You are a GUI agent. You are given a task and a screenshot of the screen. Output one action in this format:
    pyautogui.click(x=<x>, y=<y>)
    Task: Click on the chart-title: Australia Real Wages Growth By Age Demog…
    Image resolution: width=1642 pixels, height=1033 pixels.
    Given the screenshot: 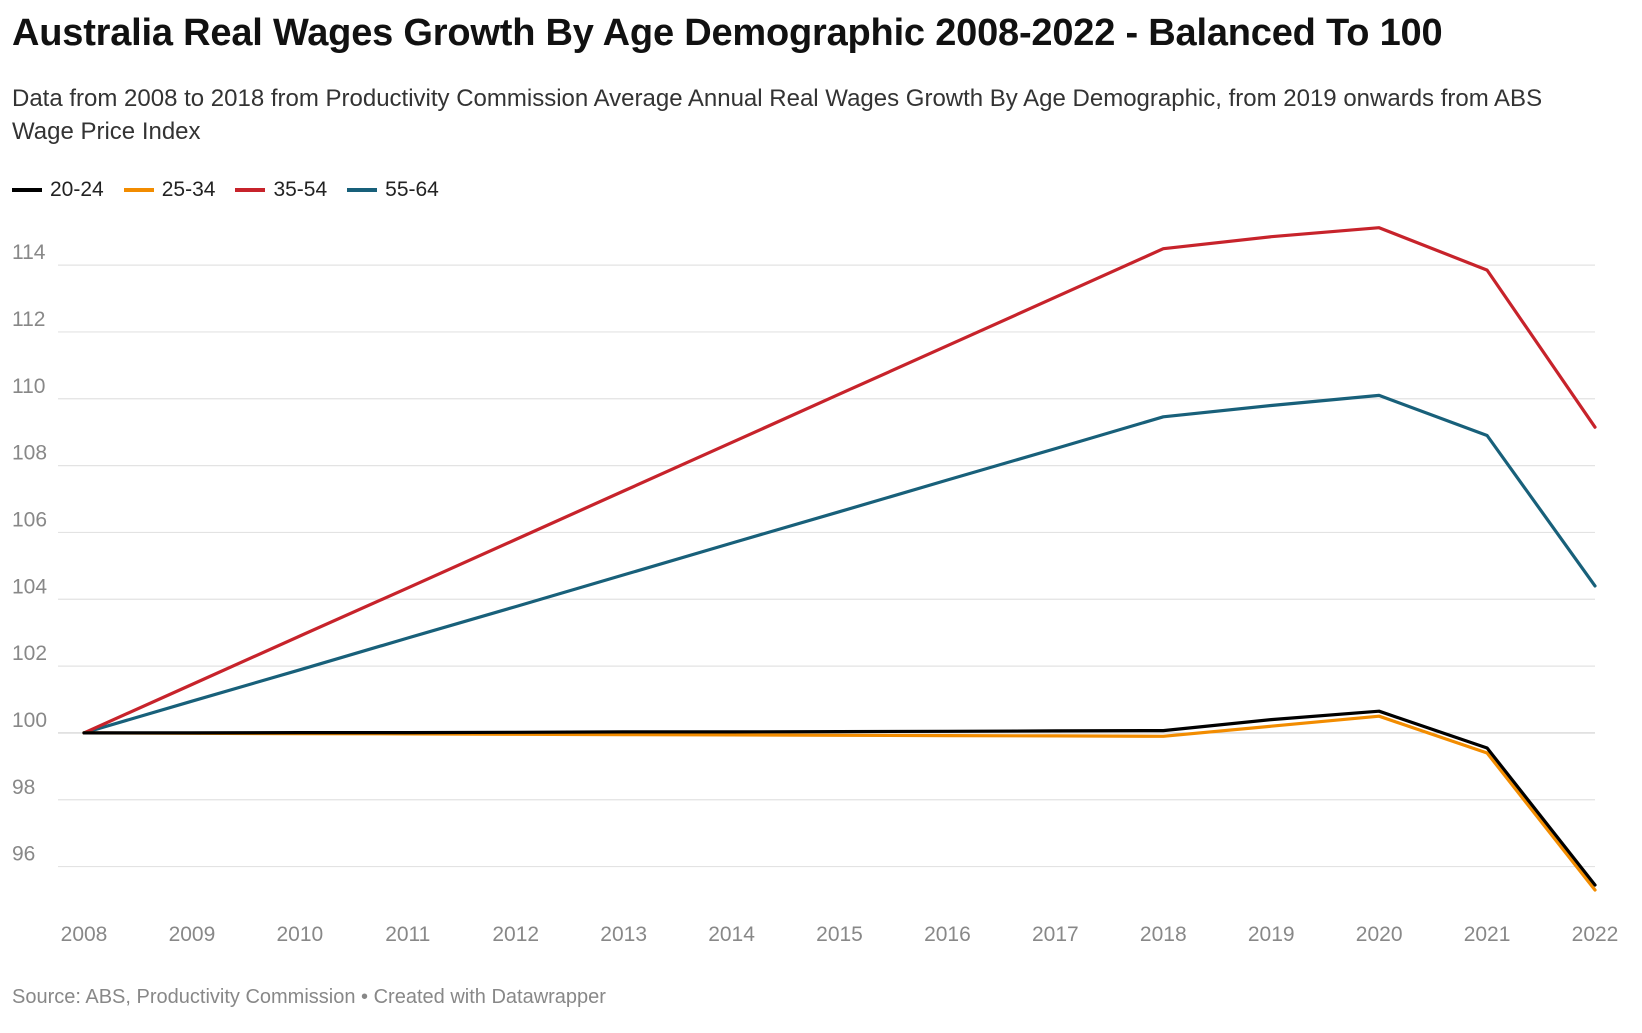 What is the action you would take?
    pyautogui.click(x=727, y=33)
    